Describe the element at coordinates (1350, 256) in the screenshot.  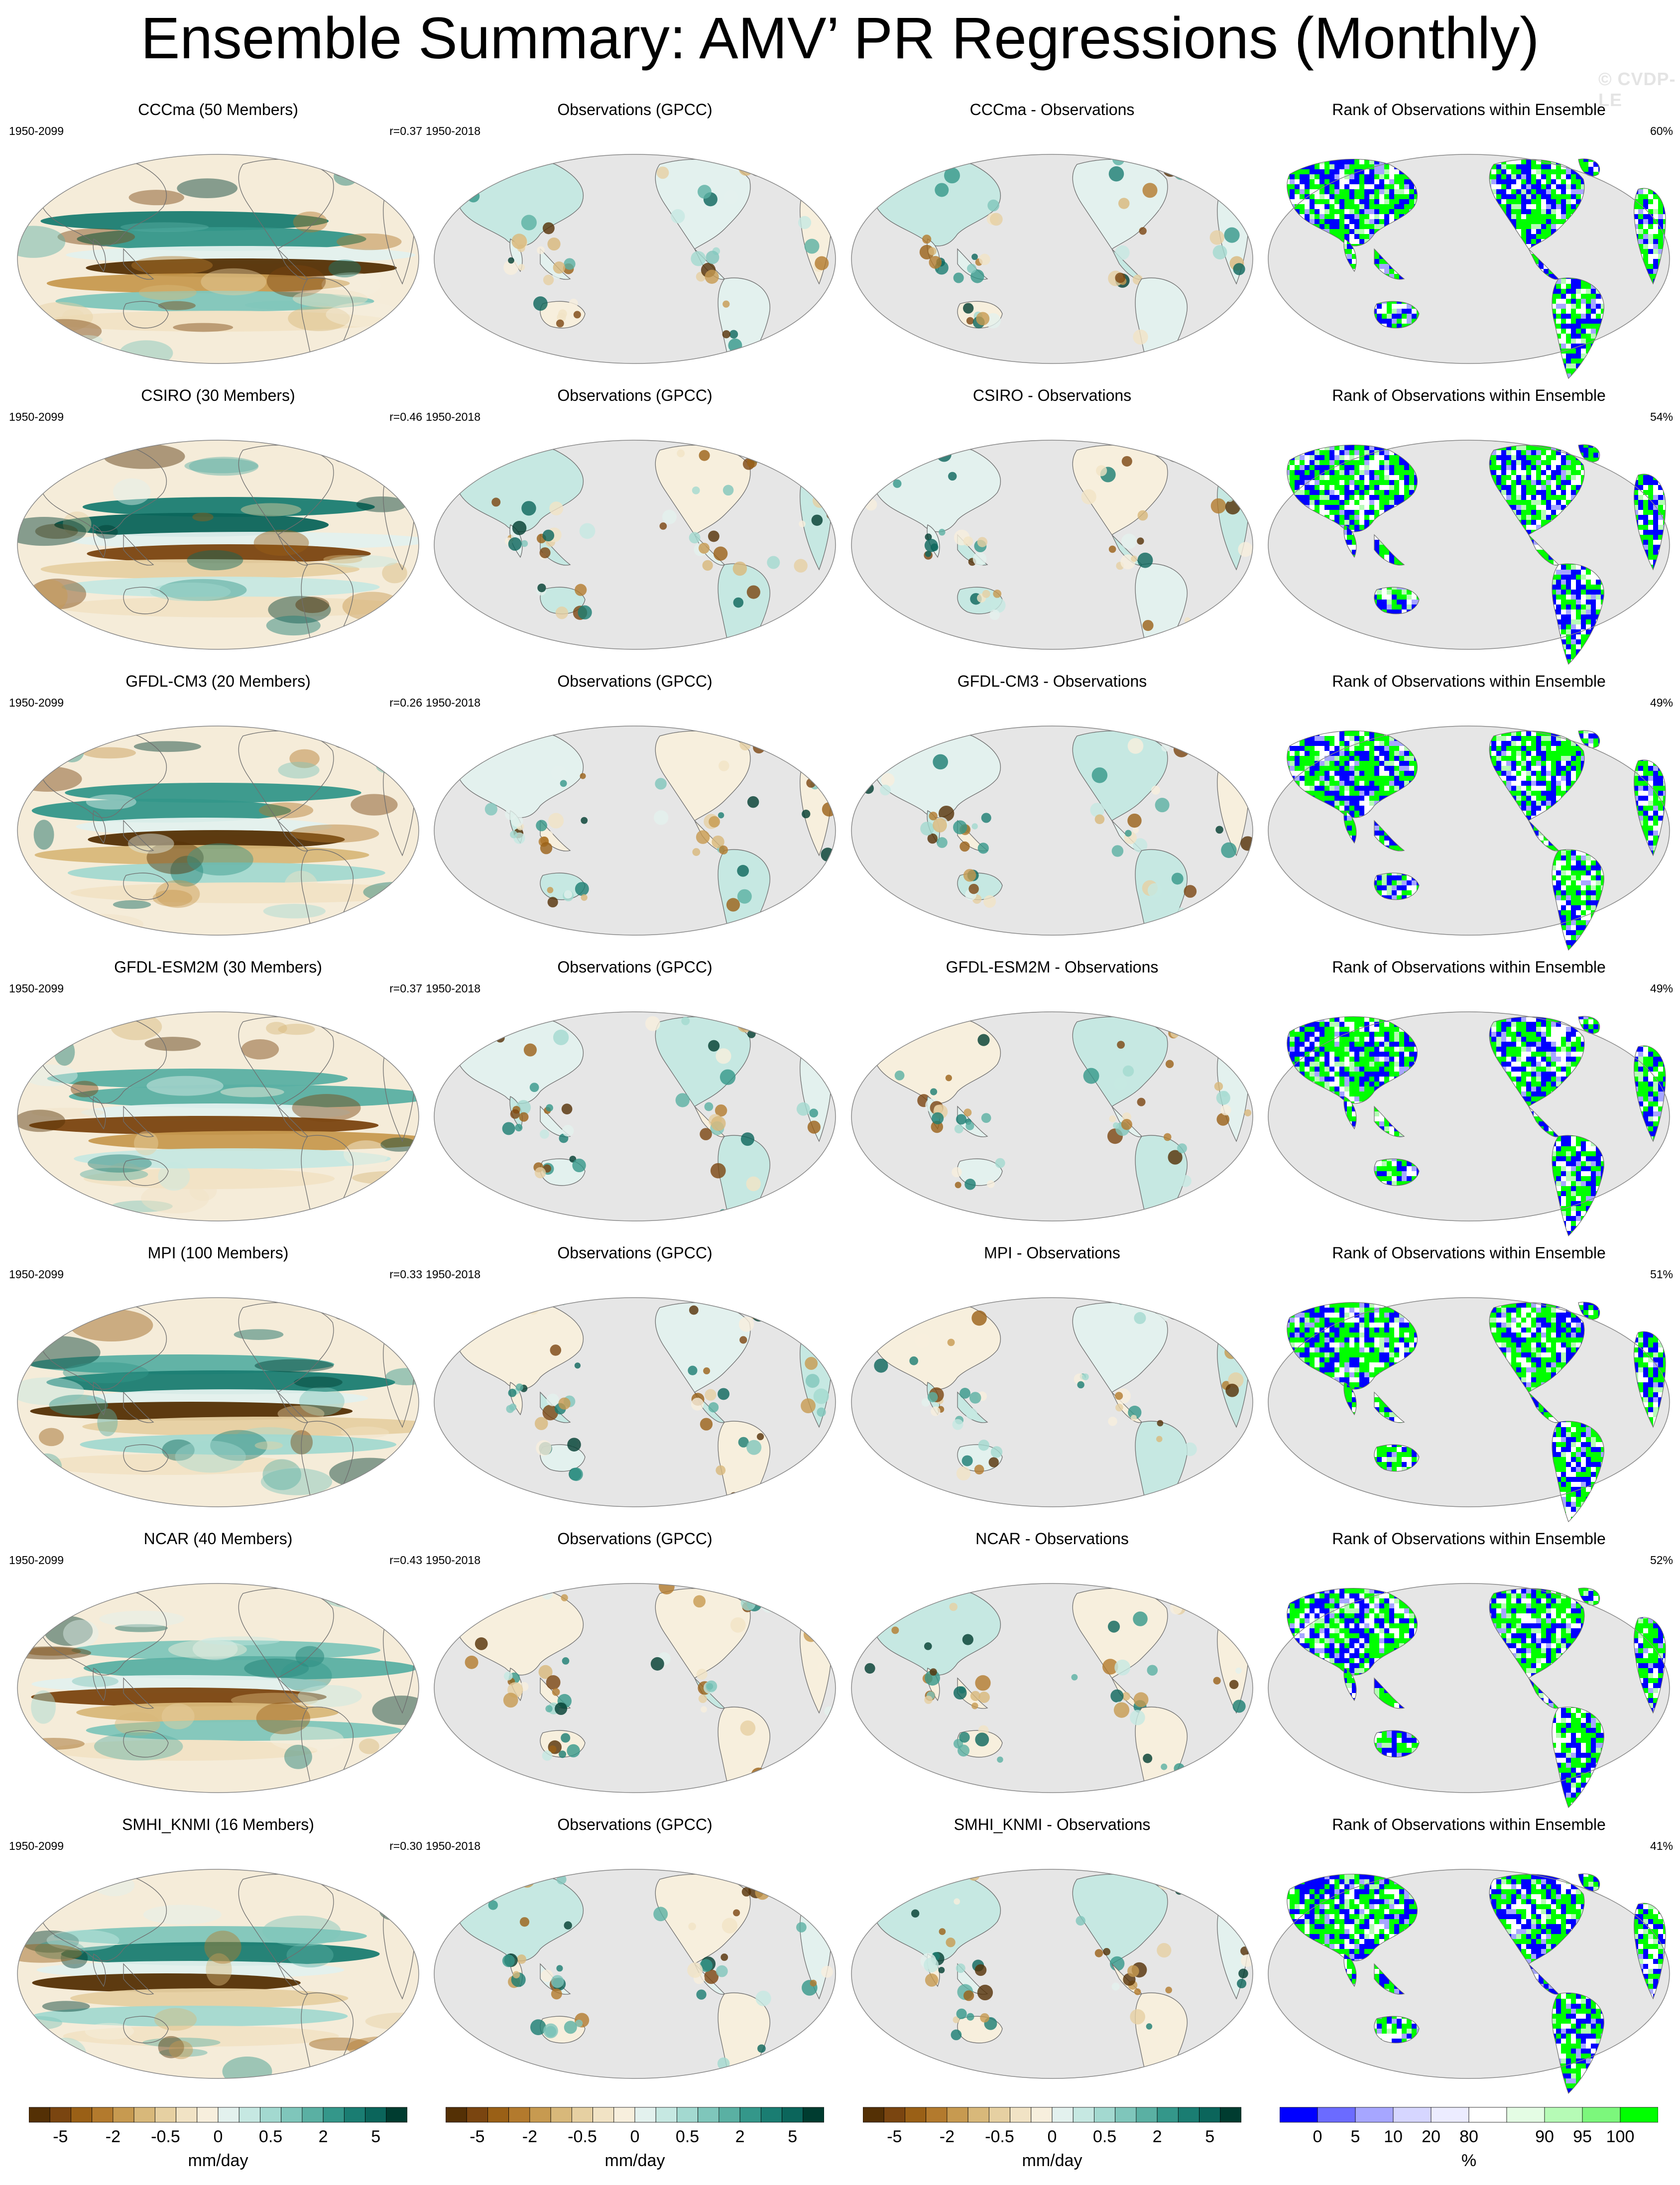
I see `coastline` at that location.